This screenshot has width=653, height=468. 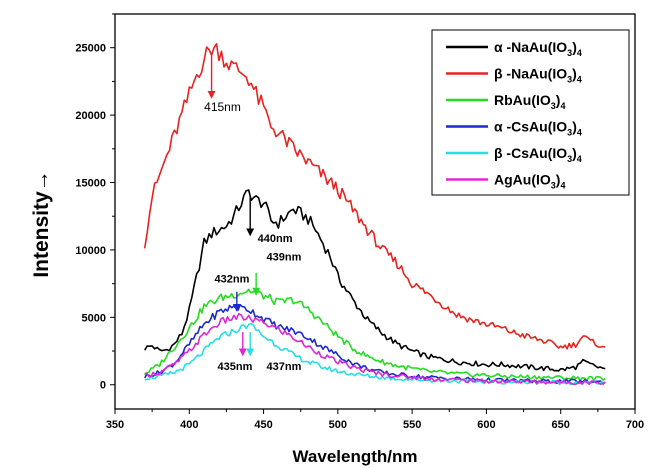 I want to click on peak-label-3: 432nm, so click(x=232, y=279).